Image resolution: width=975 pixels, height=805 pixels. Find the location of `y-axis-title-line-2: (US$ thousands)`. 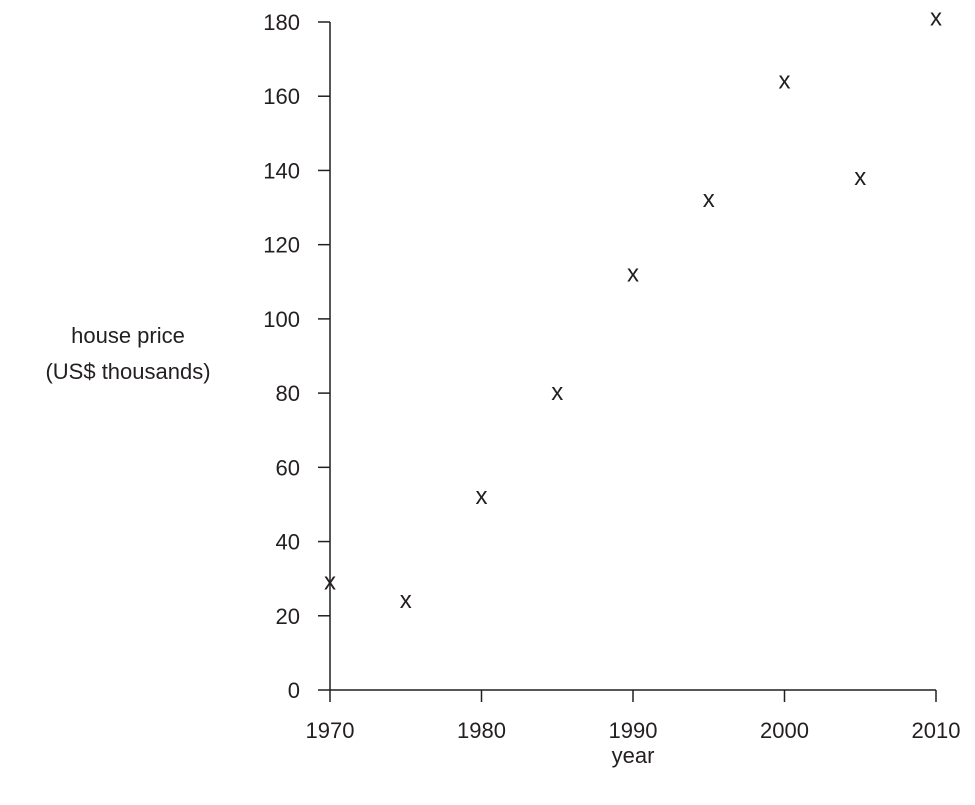

y-axis-title-line-2: (US$ thousands) is located at coordinates (127, 371).